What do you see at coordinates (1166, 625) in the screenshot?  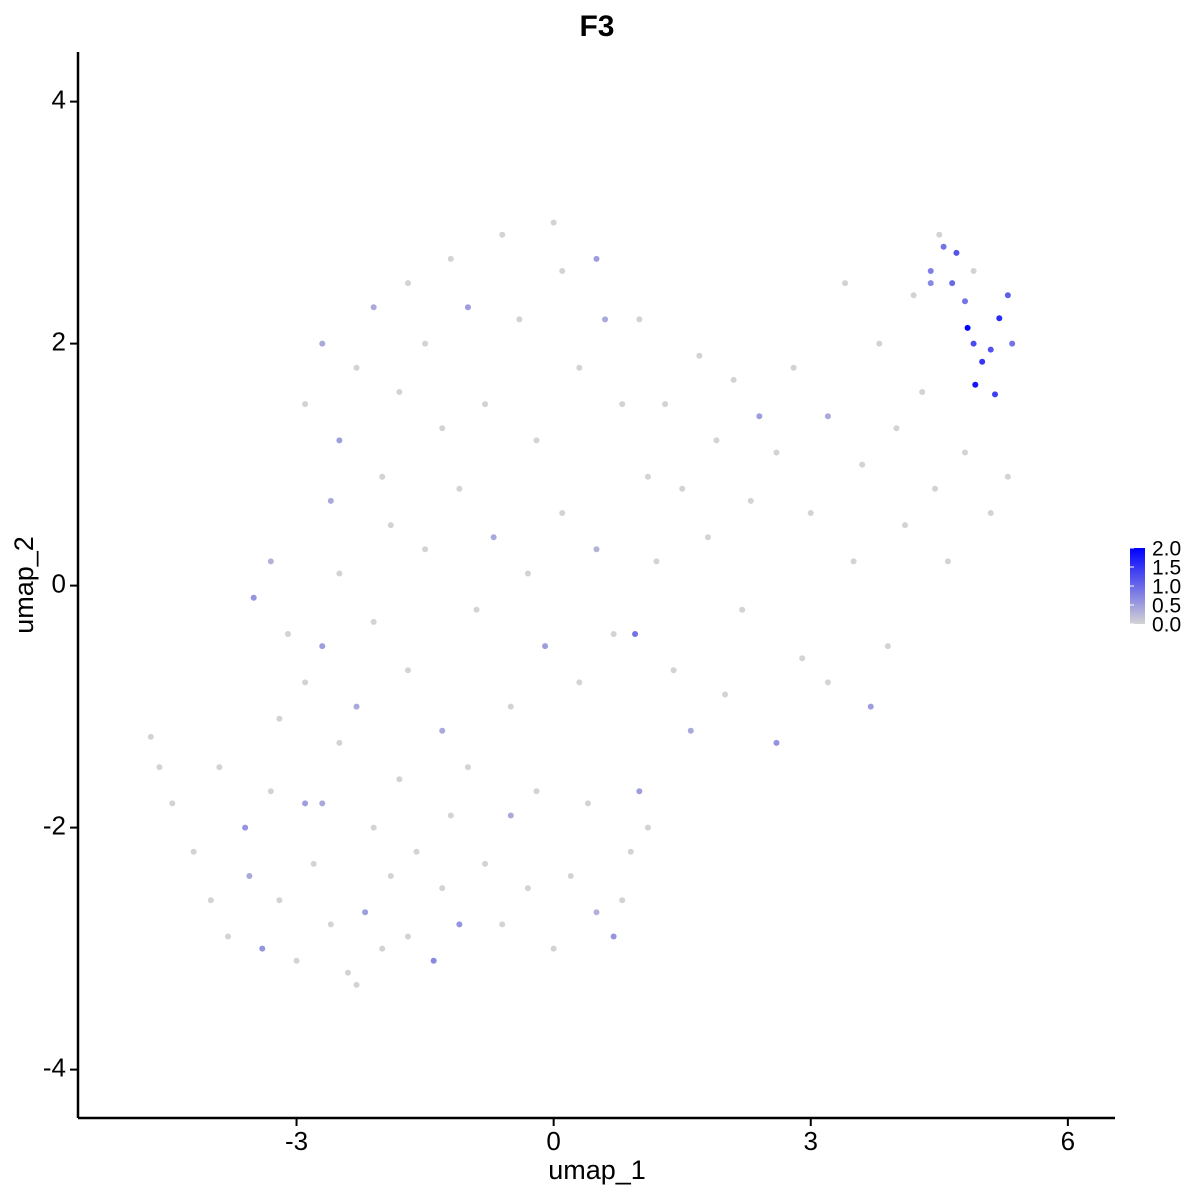 I see `colorbar-tick-label: 0.0` at bounding box center [1166, 625].